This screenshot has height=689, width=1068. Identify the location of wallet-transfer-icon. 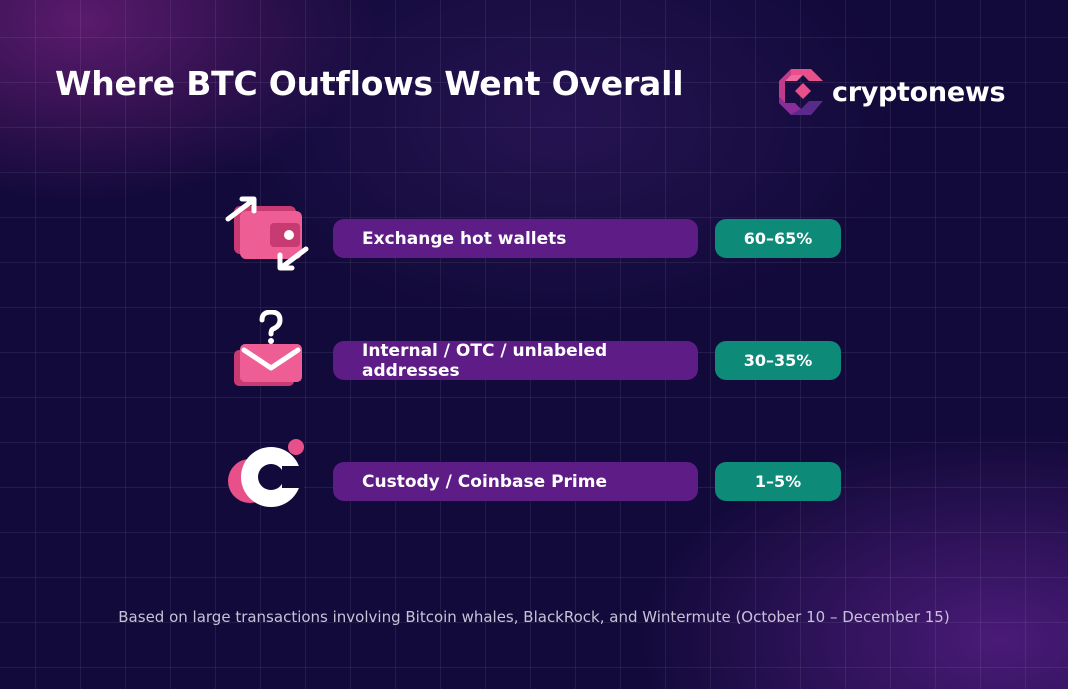
(267, 233).